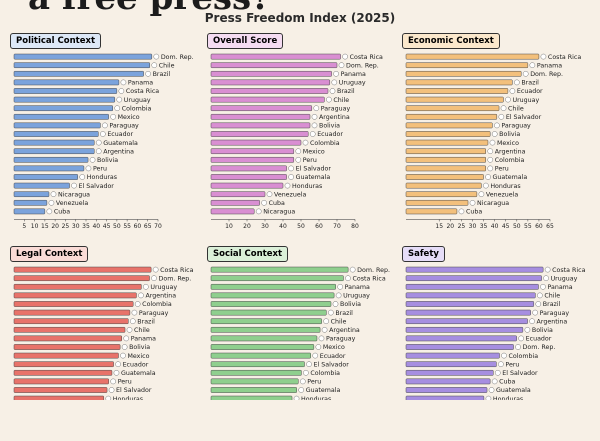 Image resolution: width=600 pixels, height=441 pixels. What do you see at coordinates (261, 108) in the screenshot?
I see `bar-paraguay` at bounding box center [261, 108].